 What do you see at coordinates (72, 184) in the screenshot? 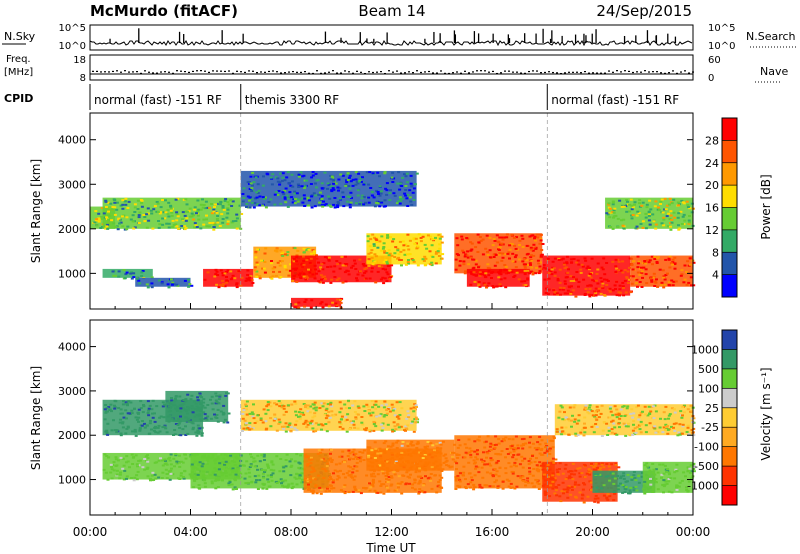
I see `power-ytick-label: 3000` at bounding box center [72, 184].